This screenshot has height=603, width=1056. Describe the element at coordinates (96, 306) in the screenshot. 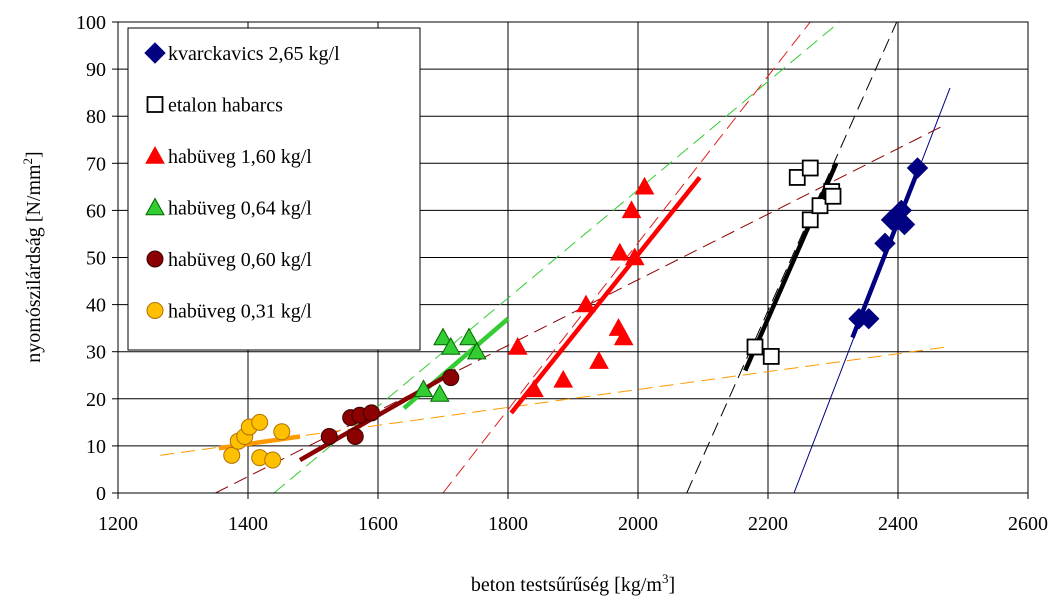

I see `y-tick-label: 40` at that location.